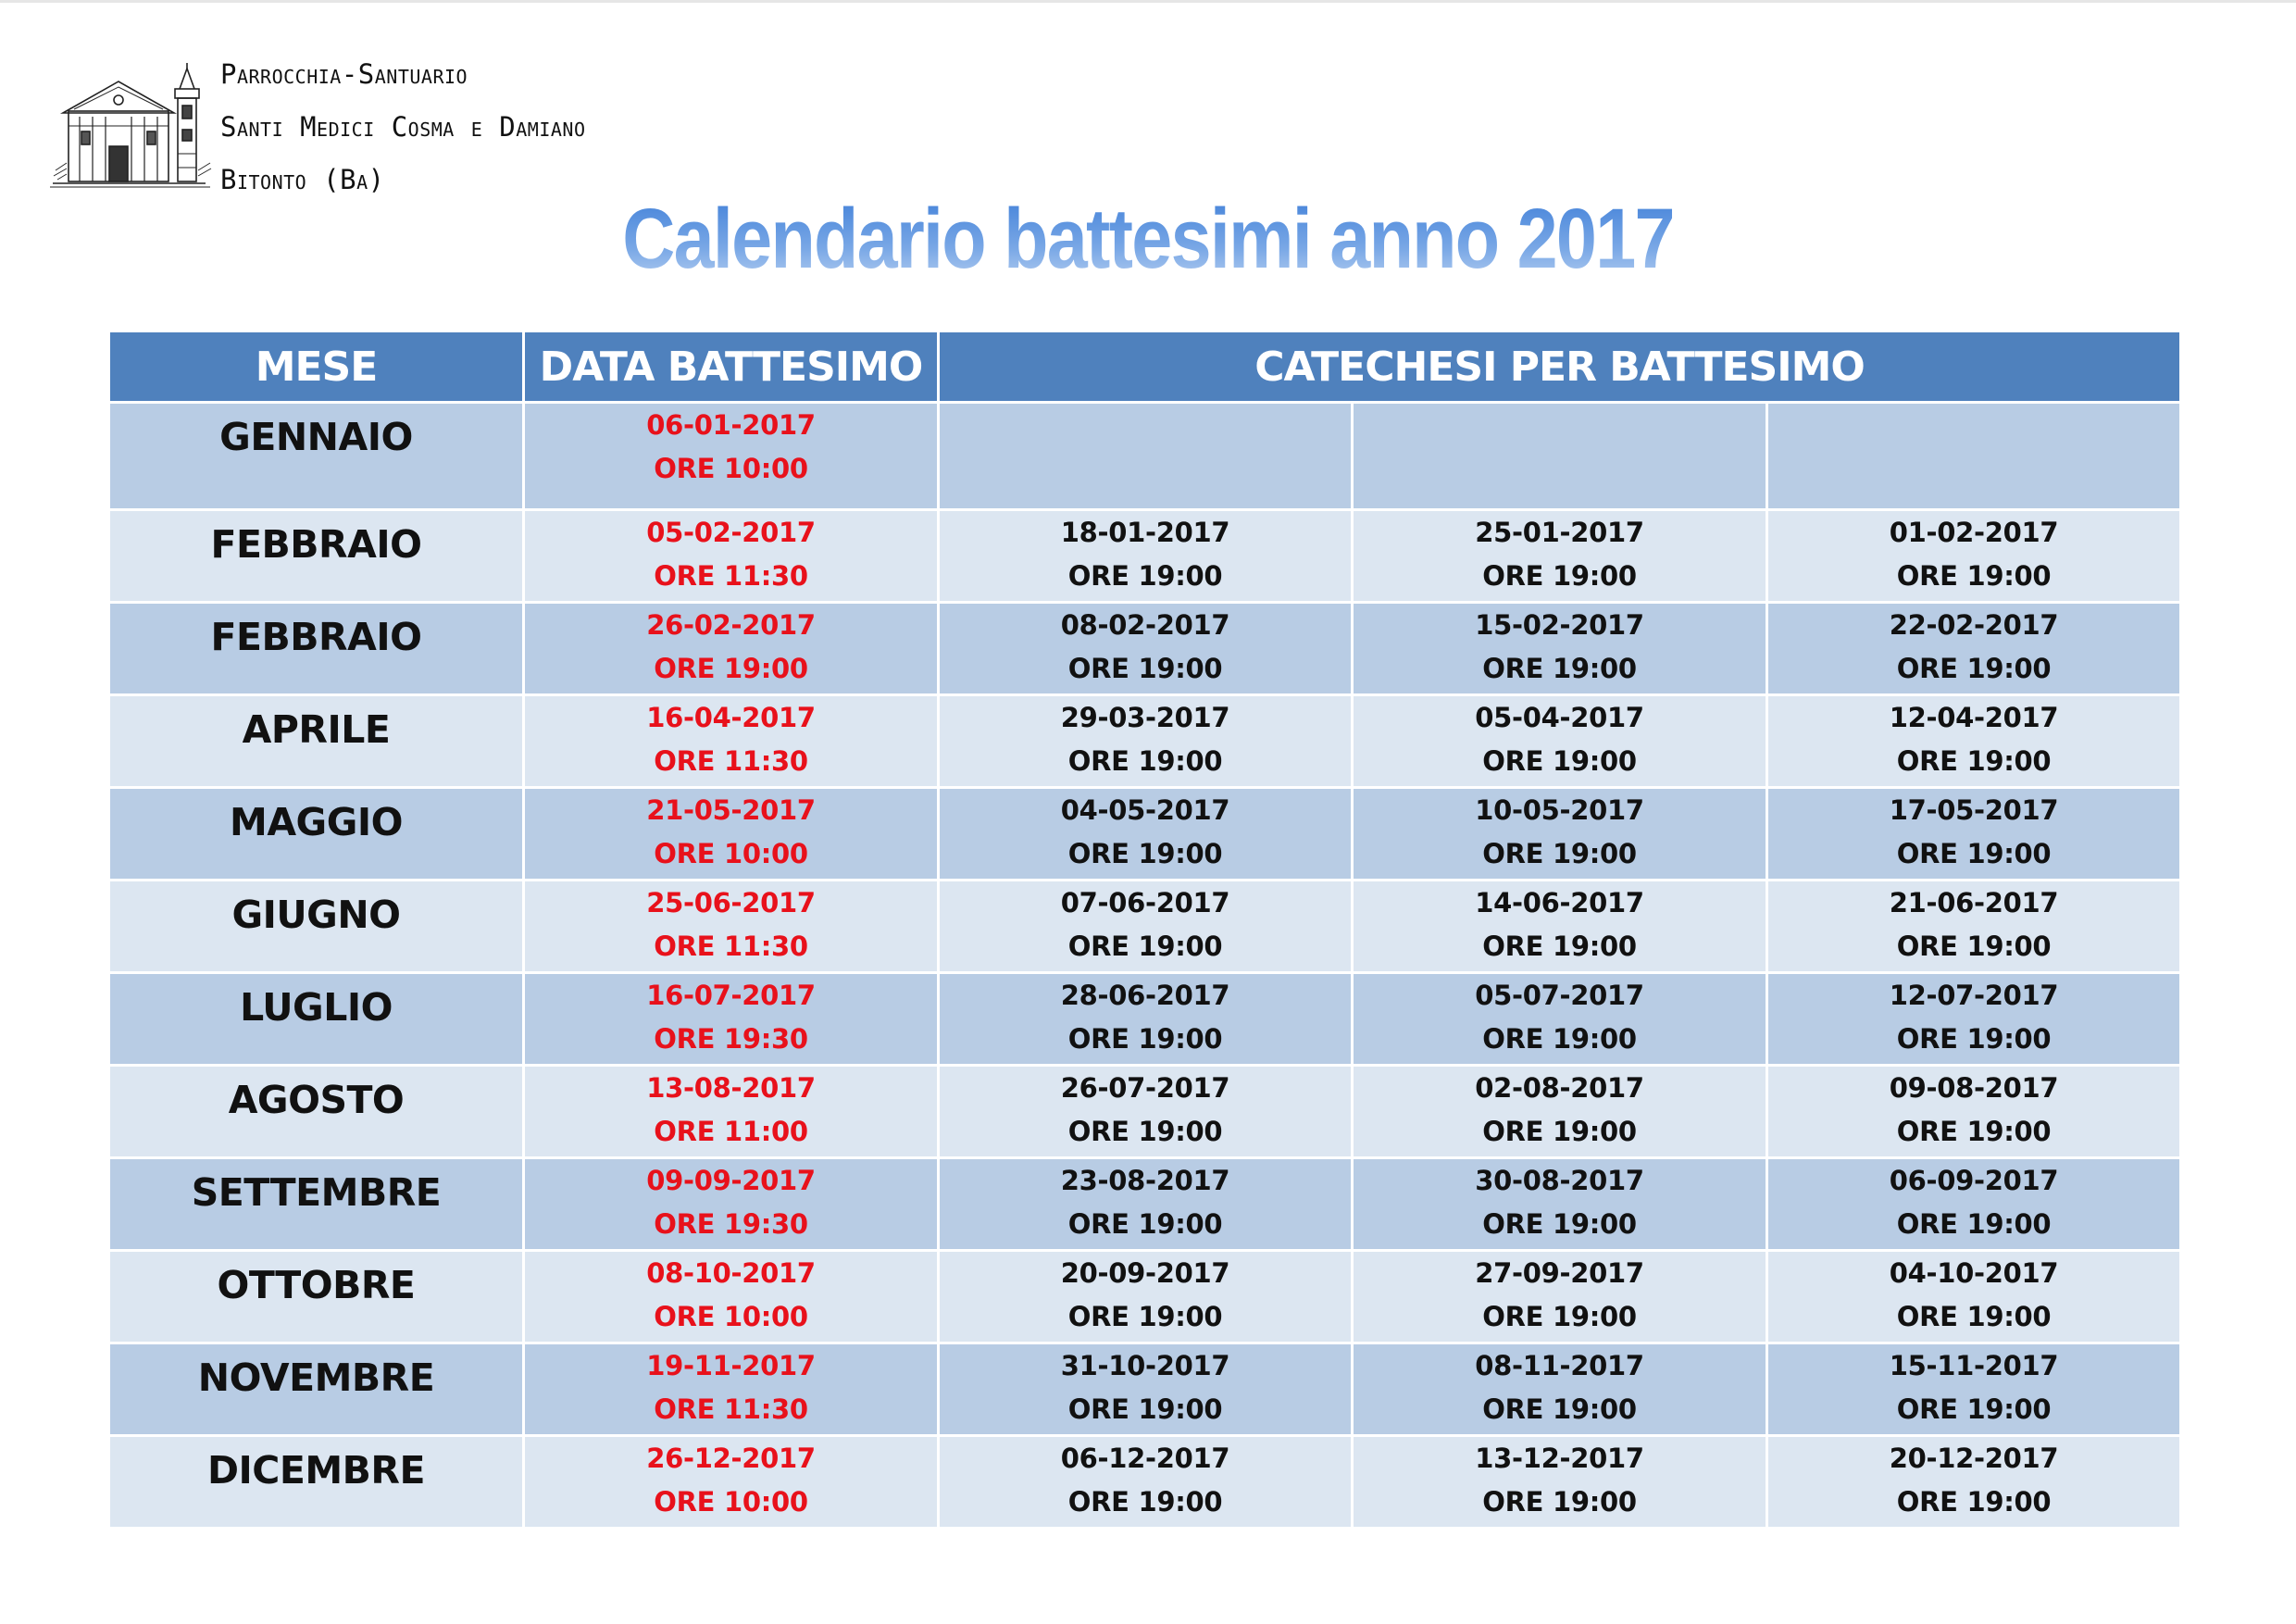  Describe the element at coordinates (731, 1365) in the screenshot. I see `baptism-date: 19-11-2017` at that location.